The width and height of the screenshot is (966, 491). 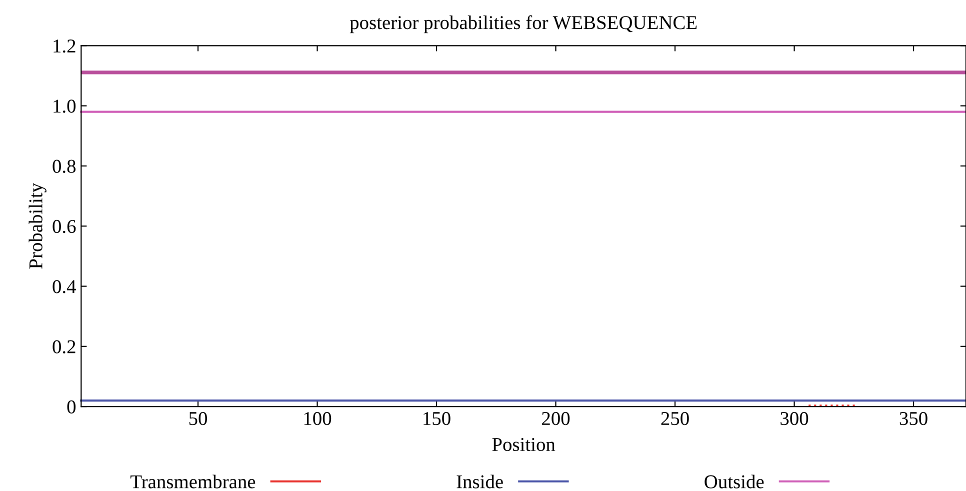 I want to click on y-tick-label: 0.6, so click(x=64, y=227).